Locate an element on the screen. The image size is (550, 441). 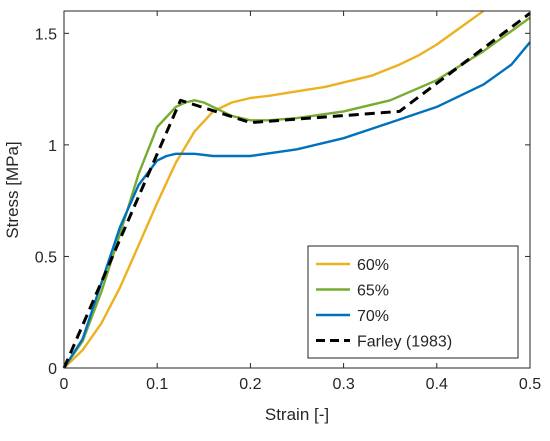
legend: 60% 65% 70% Farley (1983) is located at coordinates (413, 302).